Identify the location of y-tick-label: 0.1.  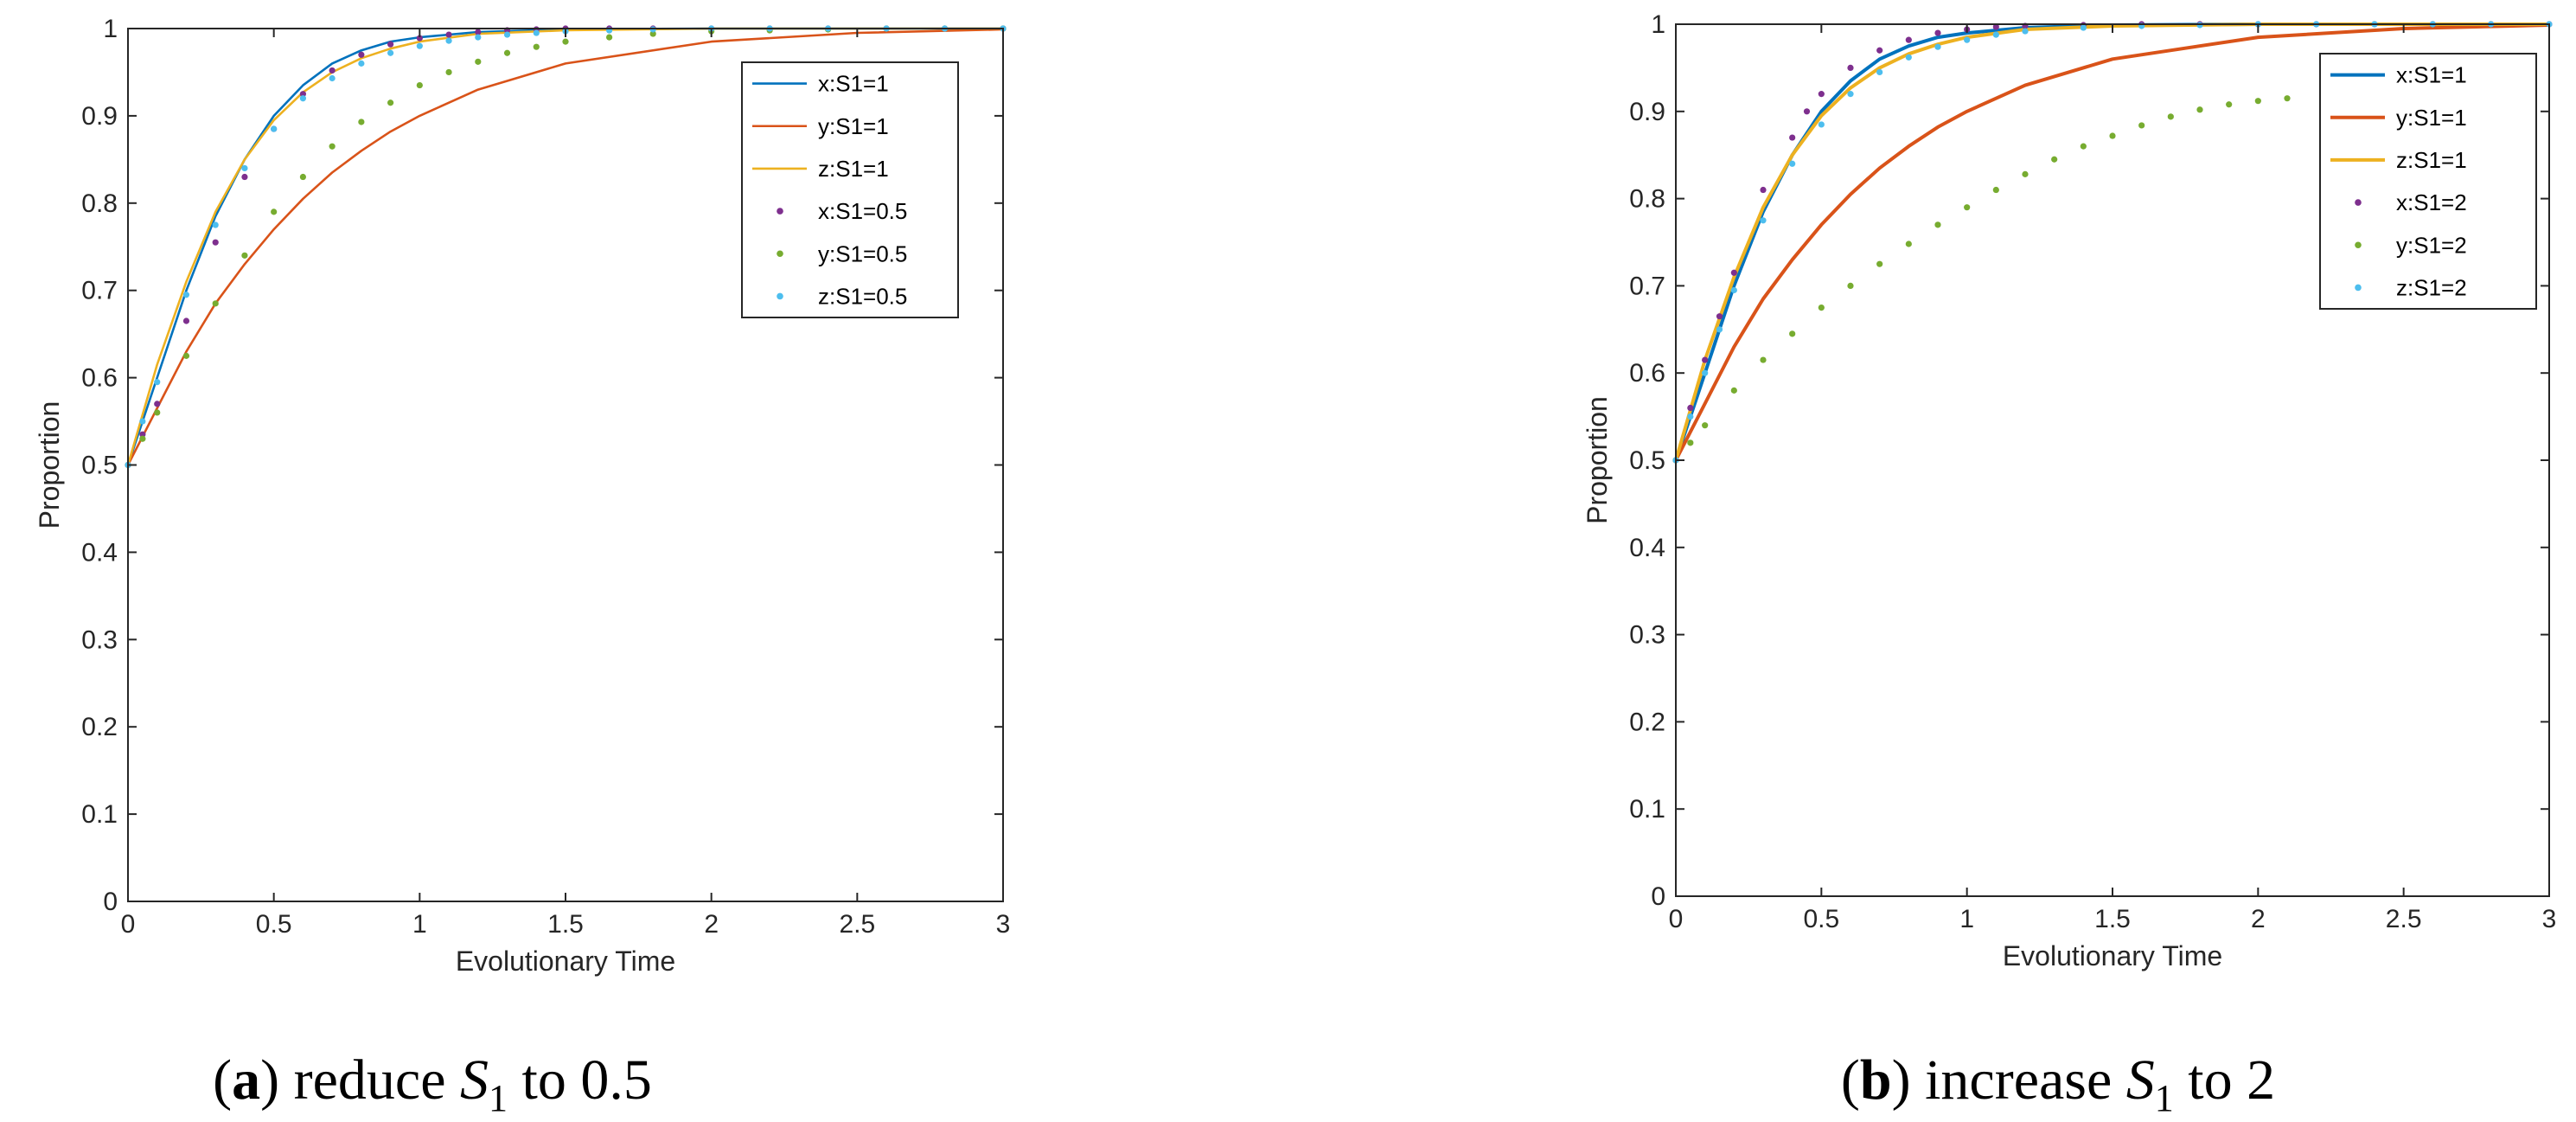
(1647, 809).